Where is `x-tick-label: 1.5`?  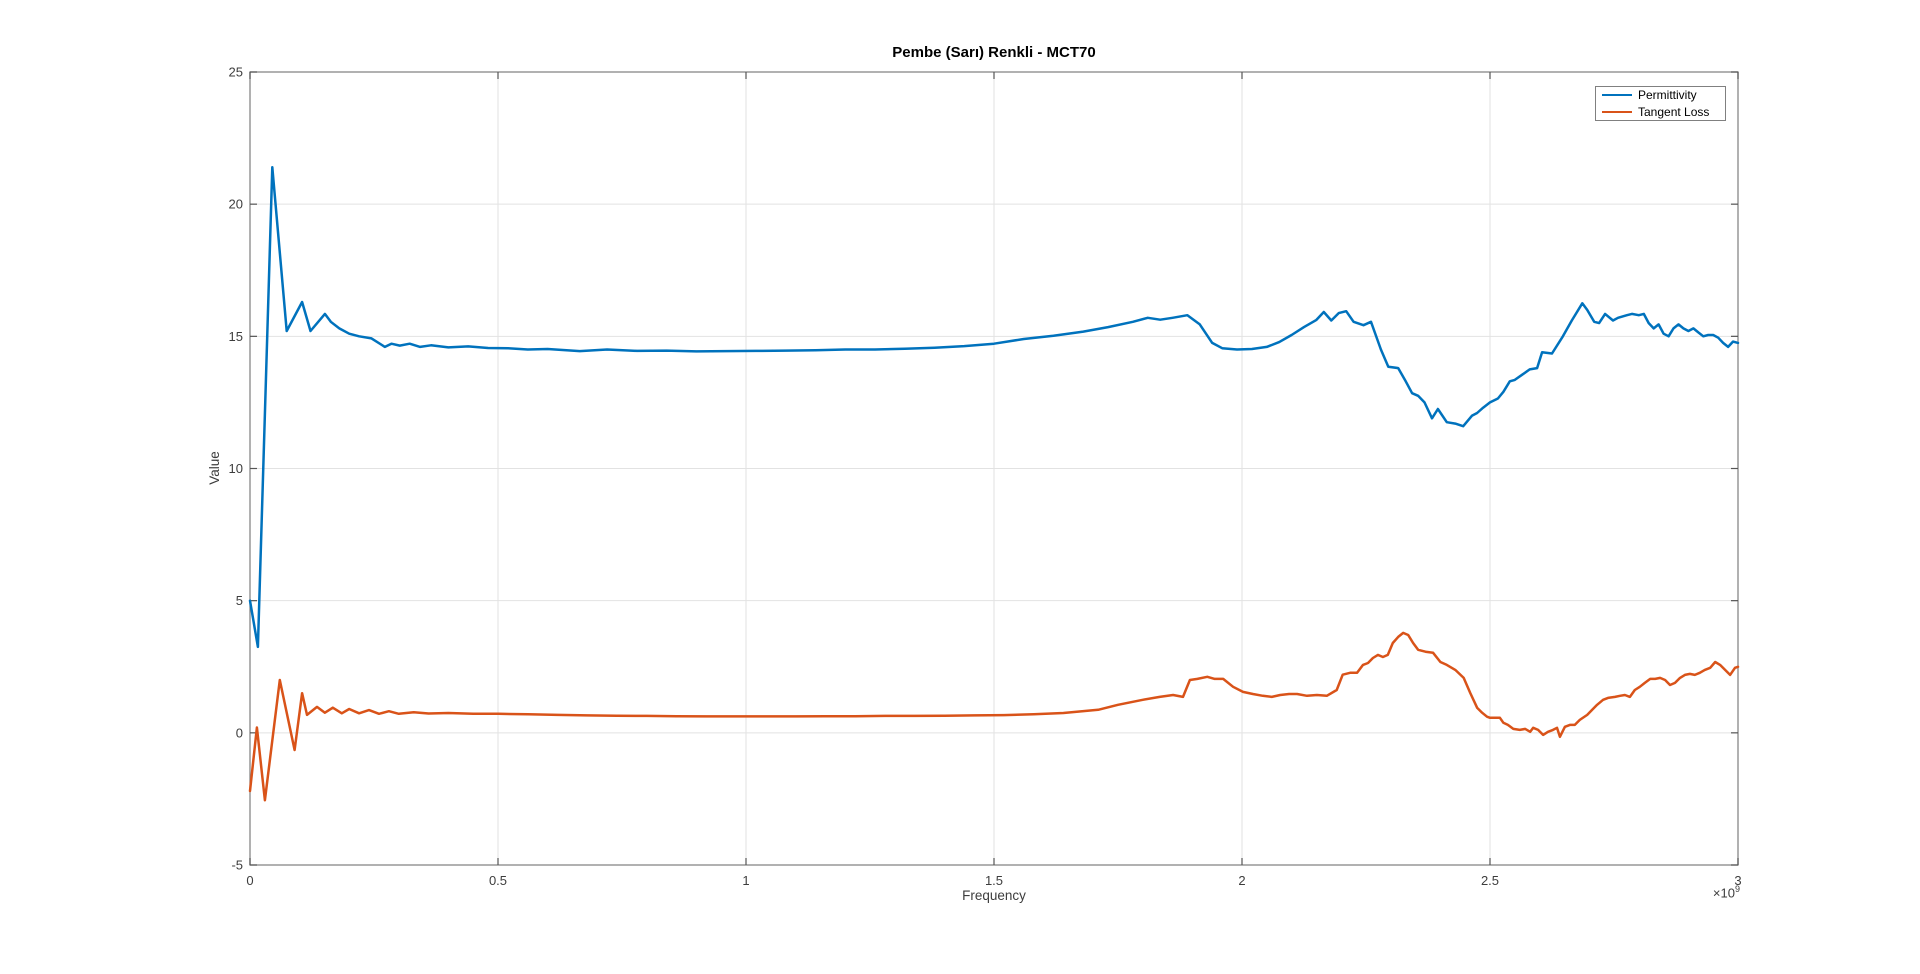
x-tick-label: 1.5 is located at coordinates (994, 880).